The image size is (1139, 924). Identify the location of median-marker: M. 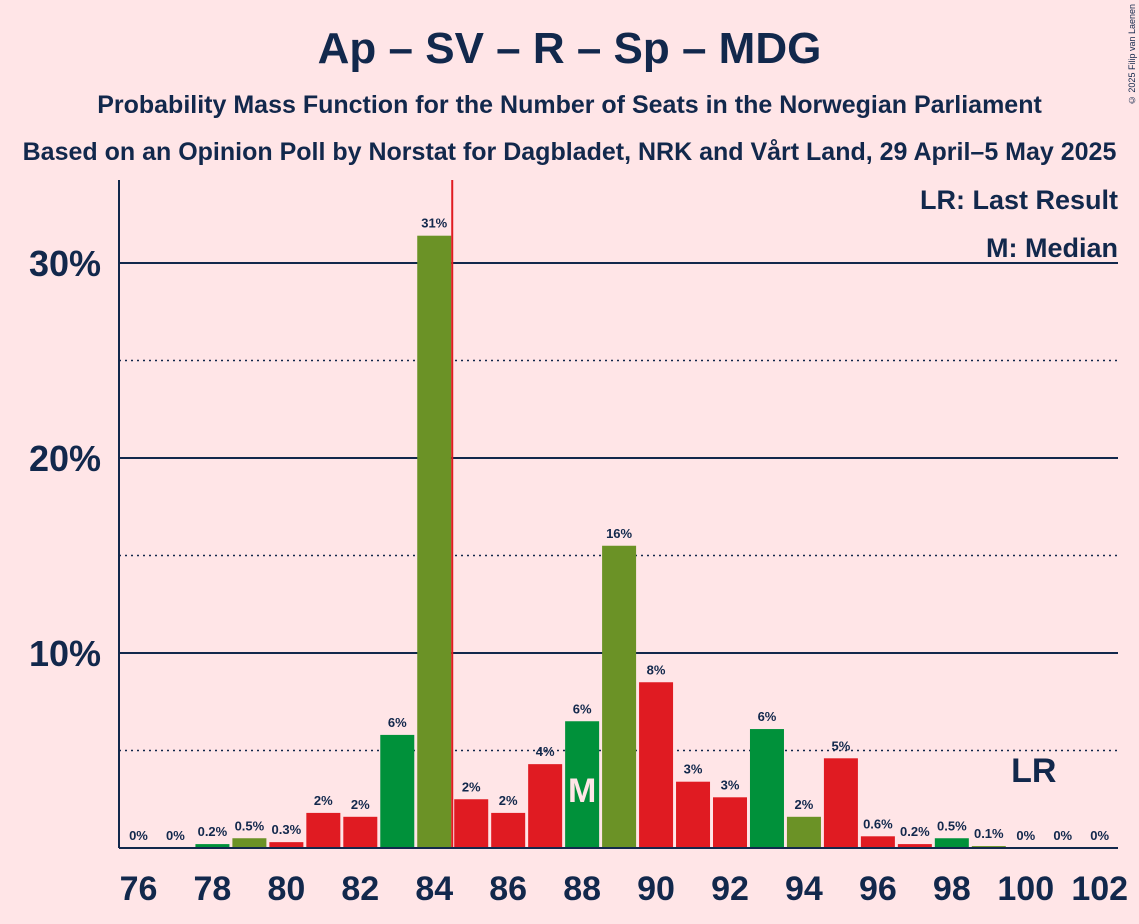
(582, 791).